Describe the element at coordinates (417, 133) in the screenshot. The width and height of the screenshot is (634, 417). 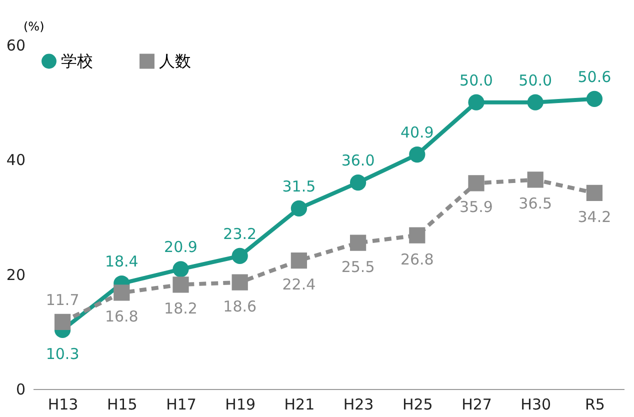
I see `data-label: 40.9` at that location.